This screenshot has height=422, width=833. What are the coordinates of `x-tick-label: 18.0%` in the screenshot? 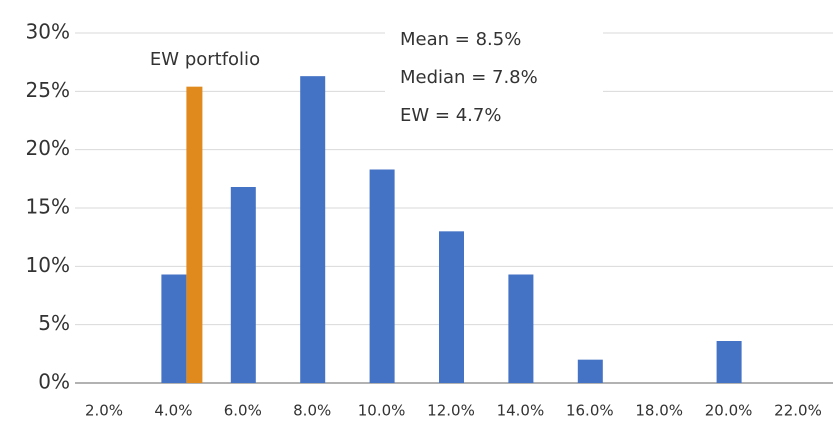 It's located at (659, 411).